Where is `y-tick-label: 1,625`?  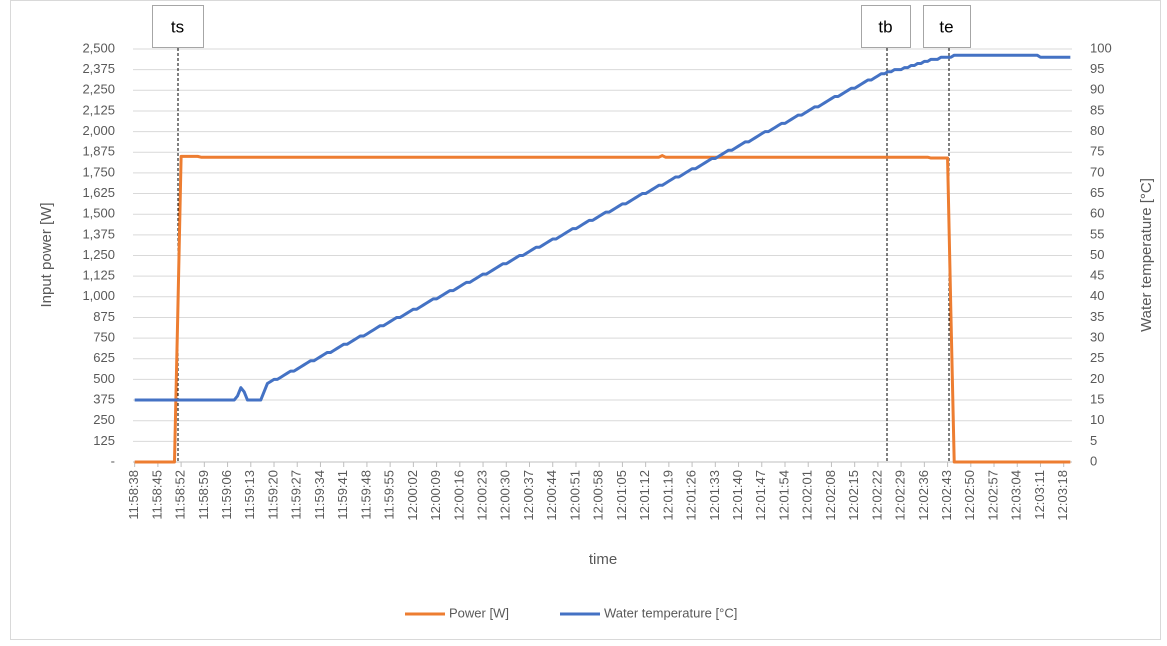
y-tick-label: 1,625 is located at coordinates (98, 192).